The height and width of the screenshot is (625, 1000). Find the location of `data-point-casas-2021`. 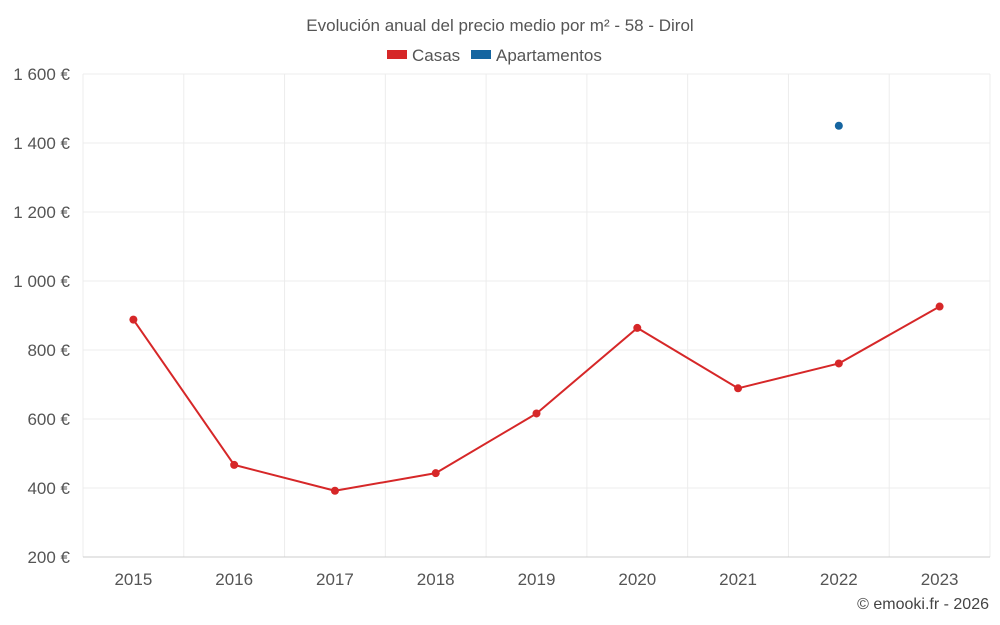

data-point-casas-2021 is located at coordinates (738, 388).